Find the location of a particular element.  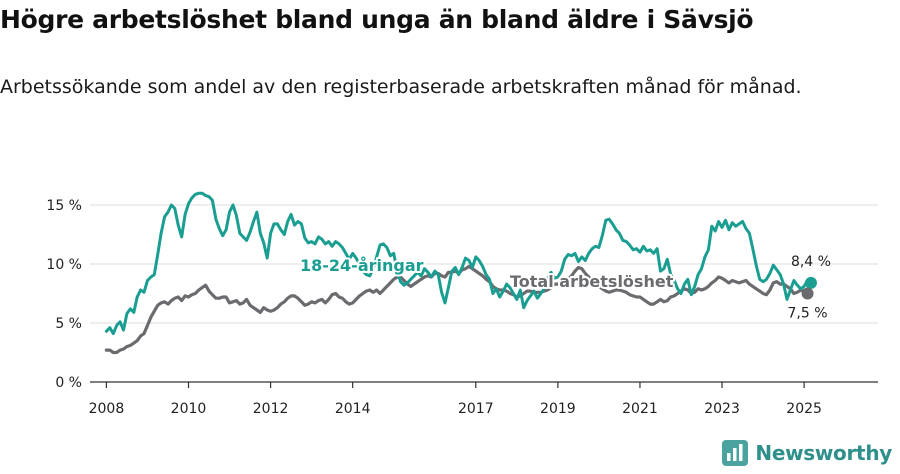

newsworthy-brand: Newsworthy is located at coordinates (807, 453).